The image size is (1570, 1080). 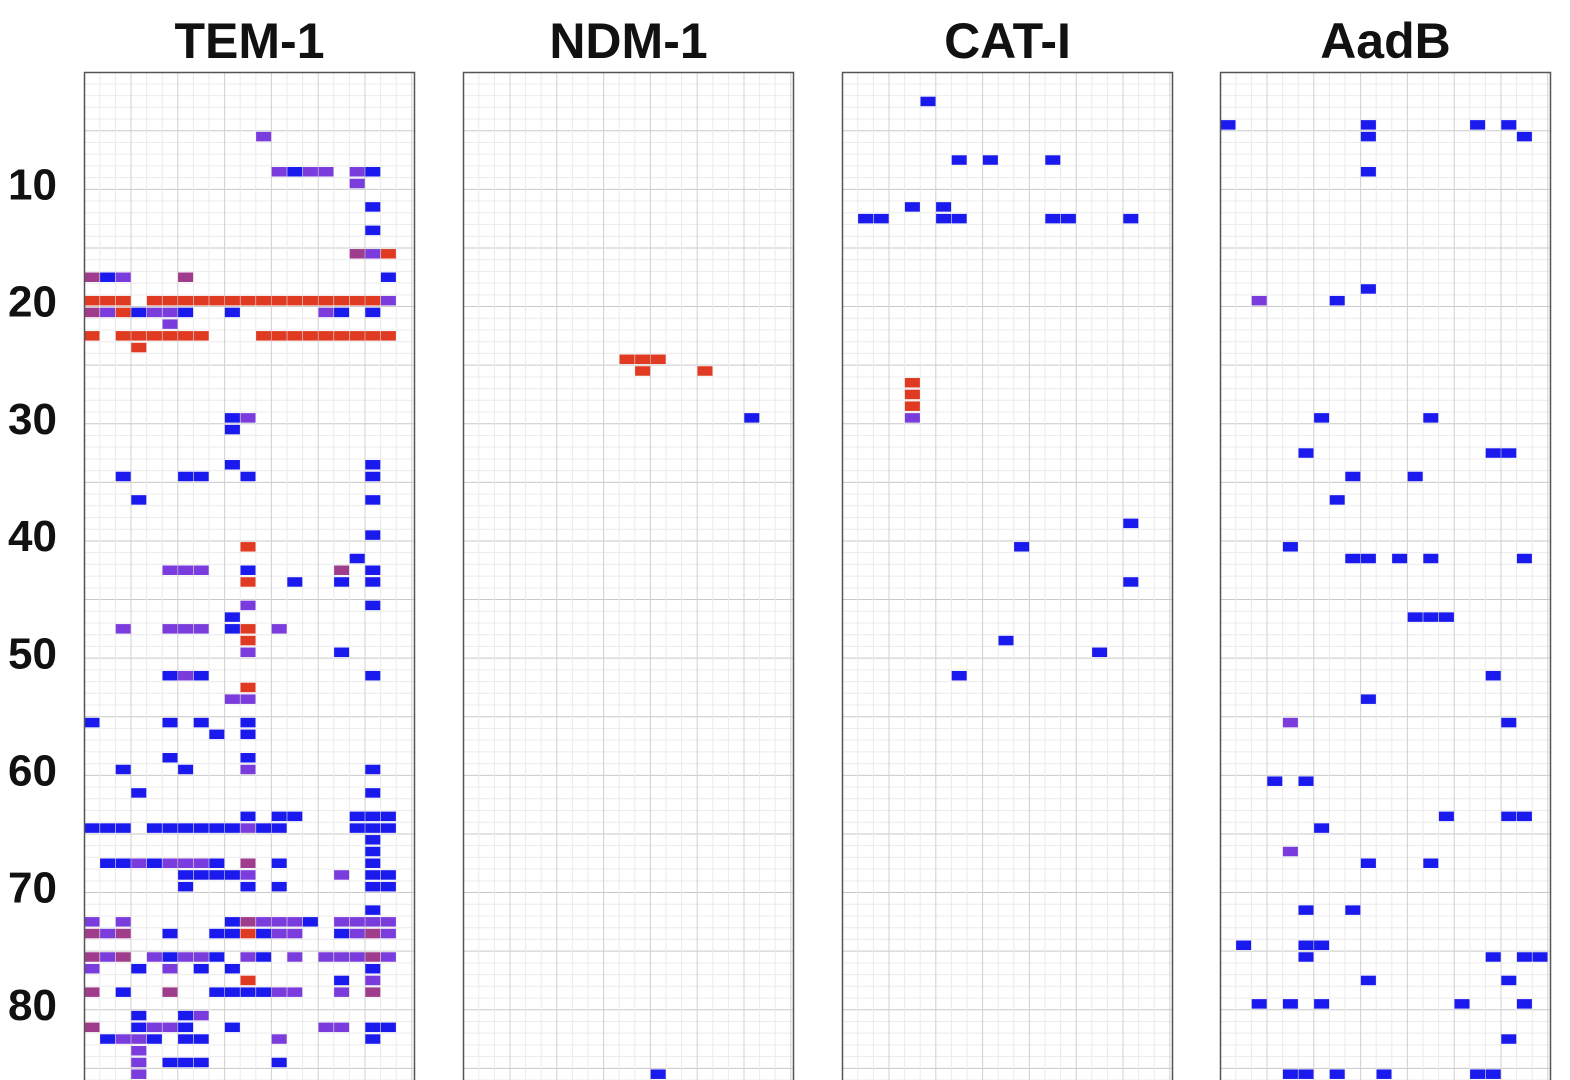 What do you see at coordinates (32, 888) in the screenshot?
I see `y-tick-label-70: 70` at bounding box center [32, 888].